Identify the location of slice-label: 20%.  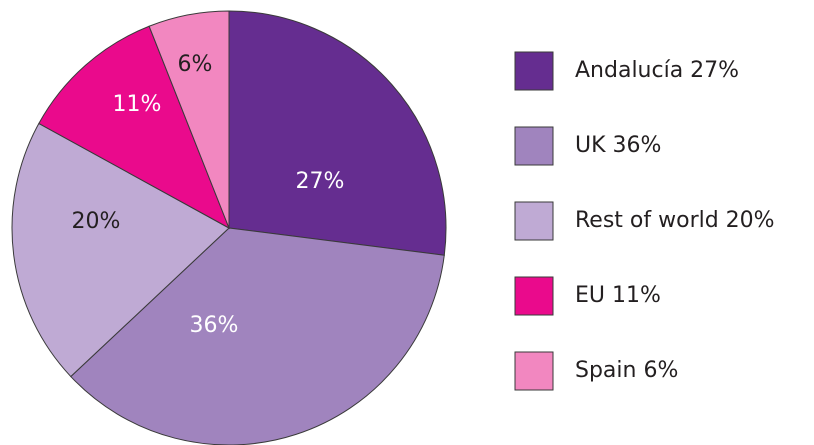
(96, 221).